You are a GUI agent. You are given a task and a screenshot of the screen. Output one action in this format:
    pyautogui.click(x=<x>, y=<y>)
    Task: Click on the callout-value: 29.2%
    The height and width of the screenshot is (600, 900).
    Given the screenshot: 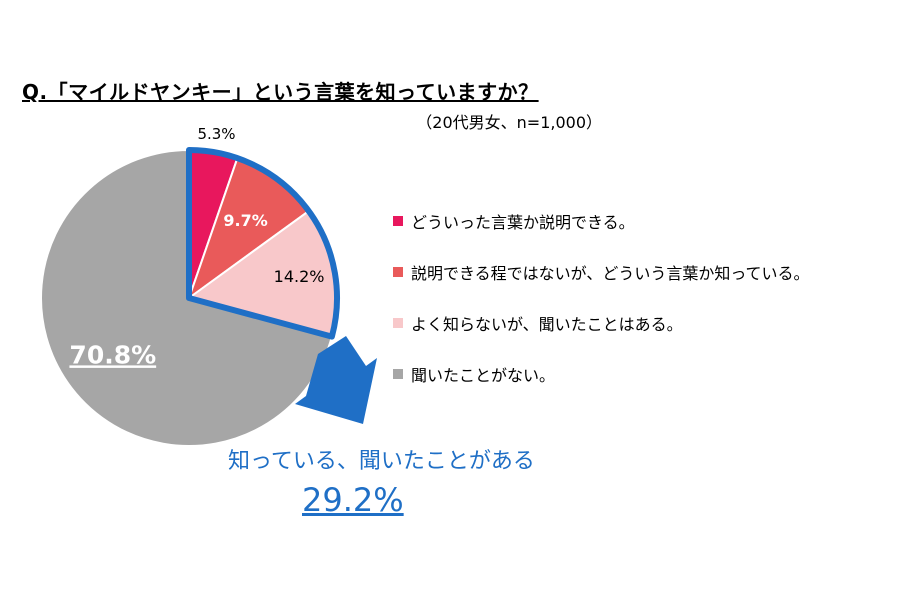 What is the action you would take?
    pyautogui.click(x=353, y=500)
    